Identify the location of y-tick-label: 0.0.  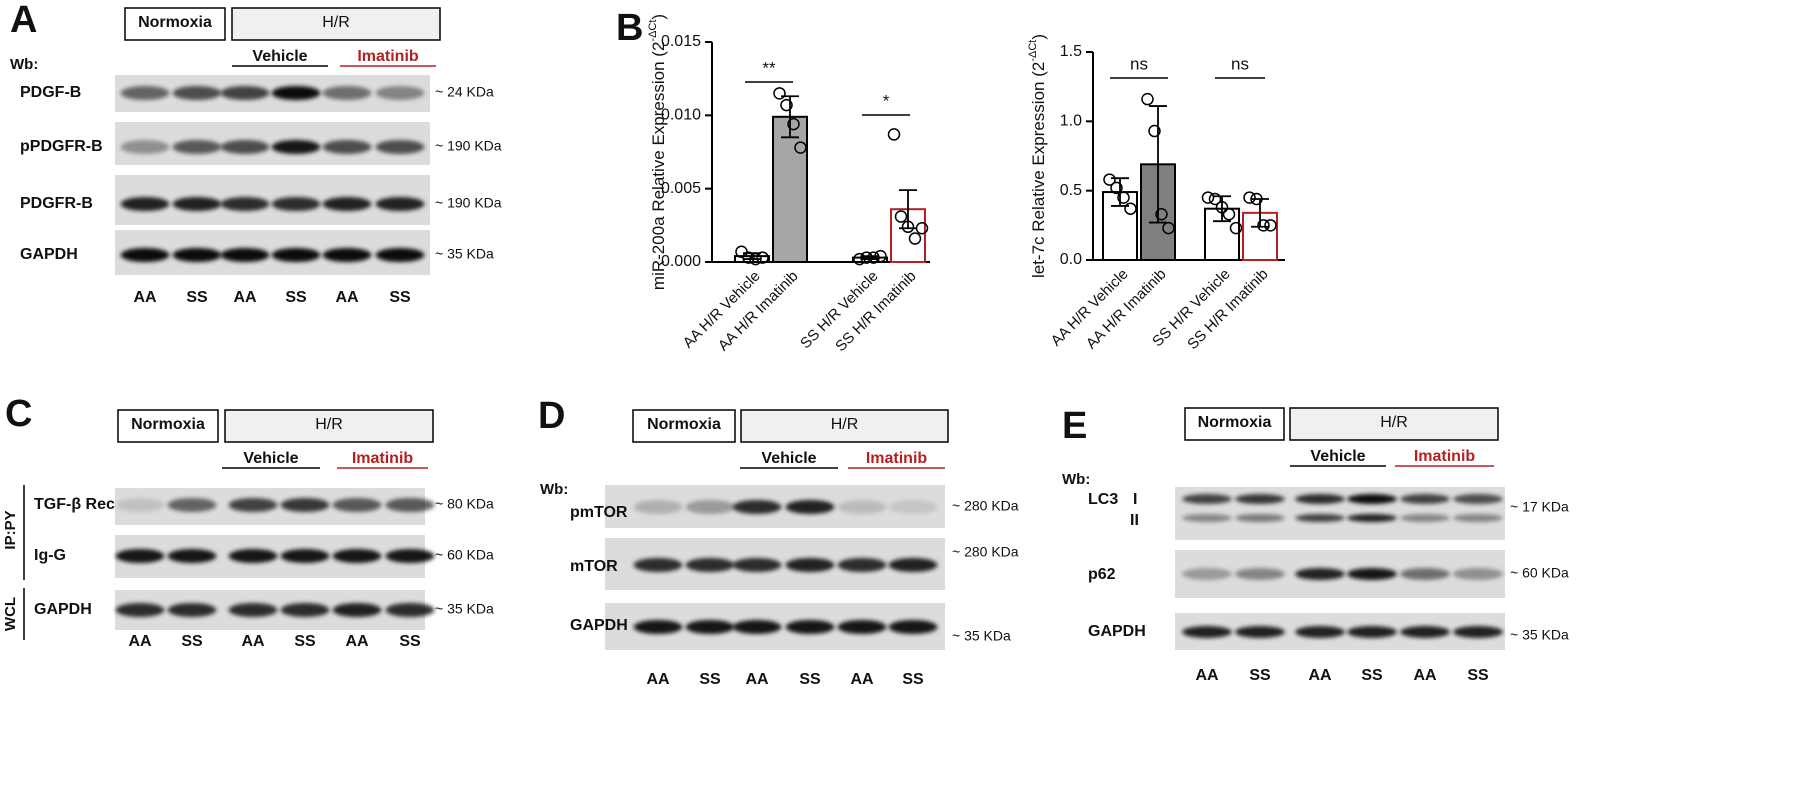
(1071, 259).